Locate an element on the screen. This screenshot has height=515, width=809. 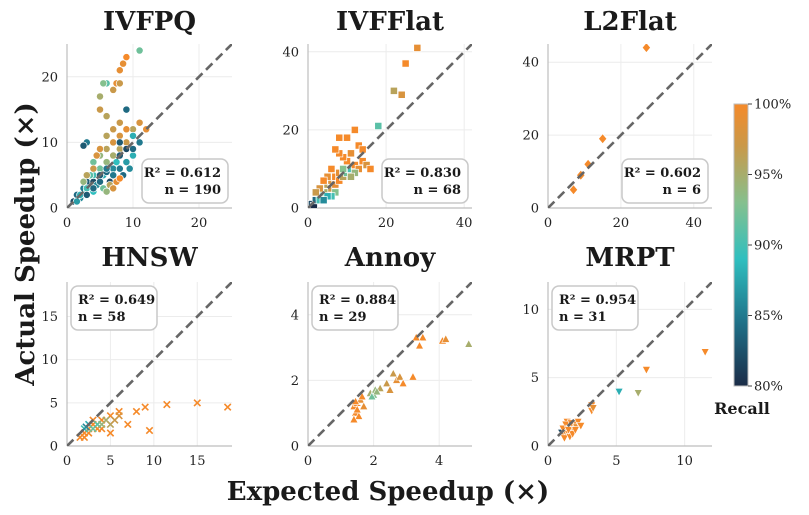
stats-box: R² = 0.954 n = 31 is located at coordinates (595, 308).